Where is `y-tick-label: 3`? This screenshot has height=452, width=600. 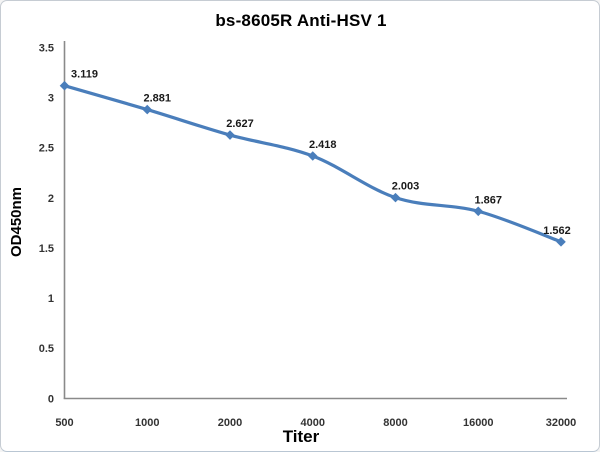 y-tick-label: 3 is located at coordinates (51, 98).